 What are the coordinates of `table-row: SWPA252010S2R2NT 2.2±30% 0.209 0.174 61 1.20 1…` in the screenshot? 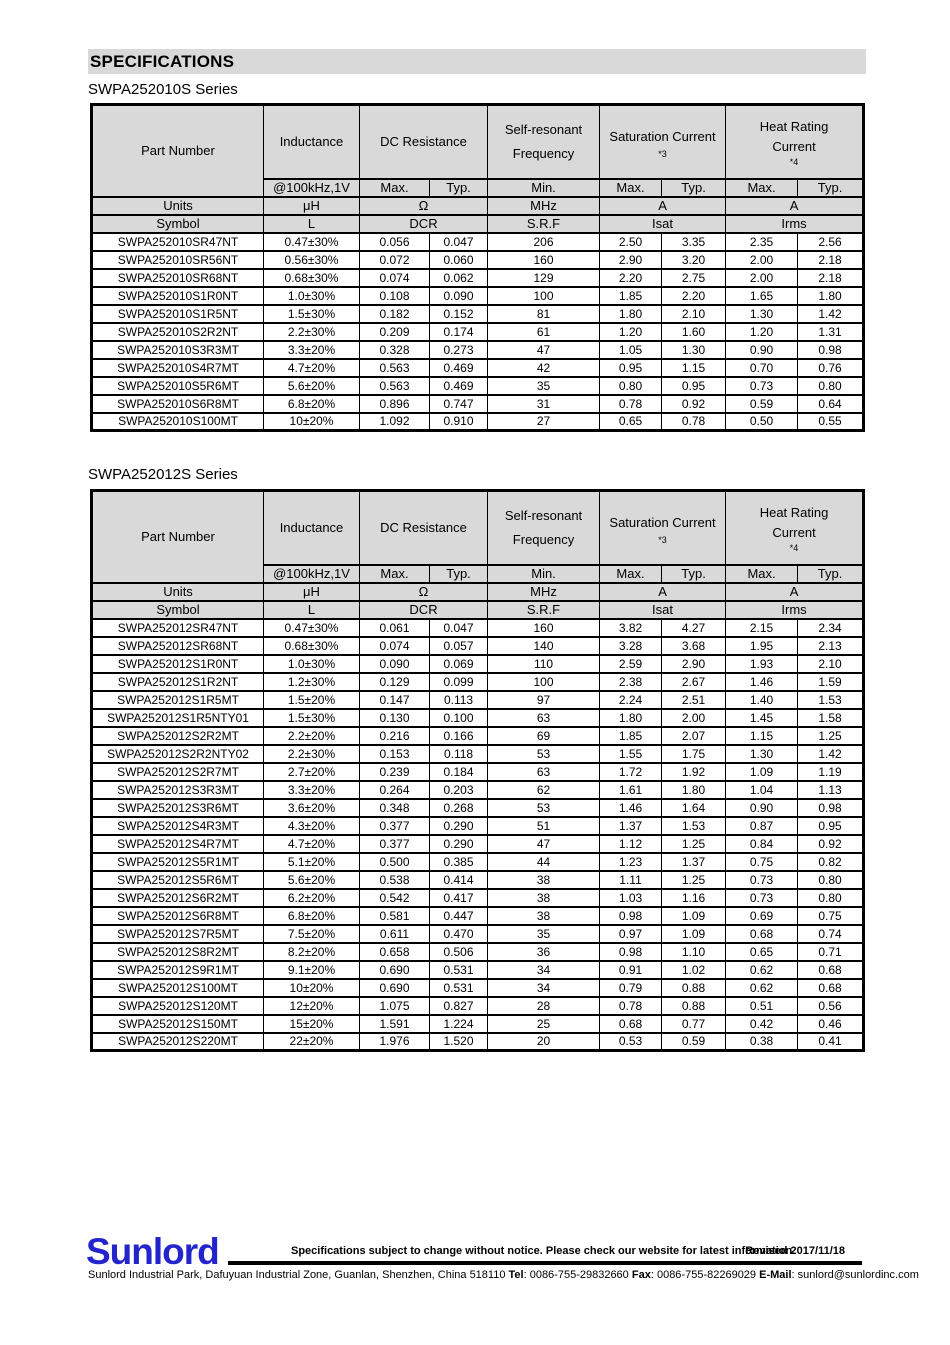 It's located at (478, 331).